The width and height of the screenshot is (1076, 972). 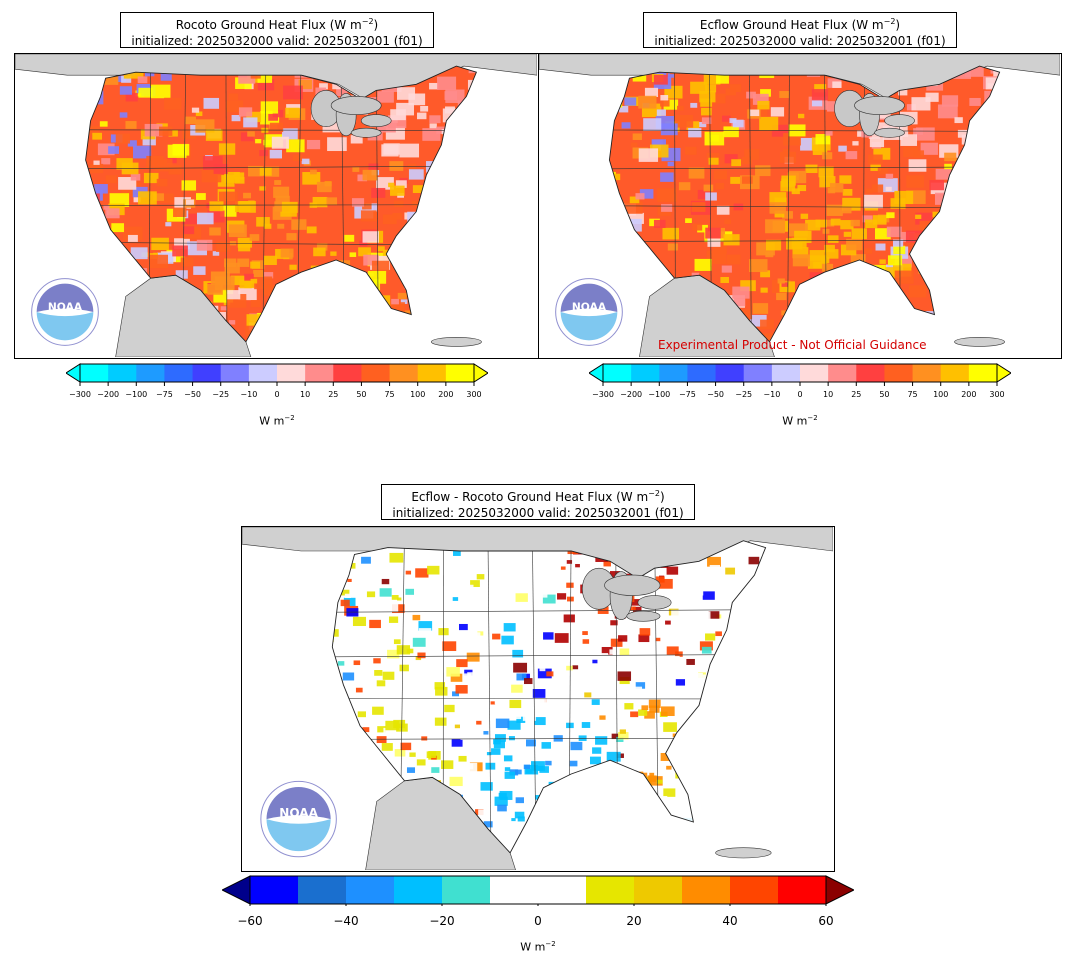 What do you see at coordinates (333, 394) in the screenshot?
I see `colorbar-tick-label: 25` at bounding box center [333, 394].